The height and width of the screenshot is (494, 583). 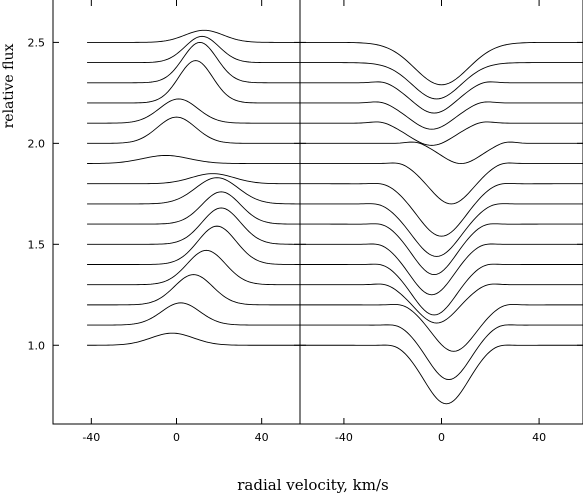 I want to click on y-tick-label: 2.5, so click(x=37, y=42).